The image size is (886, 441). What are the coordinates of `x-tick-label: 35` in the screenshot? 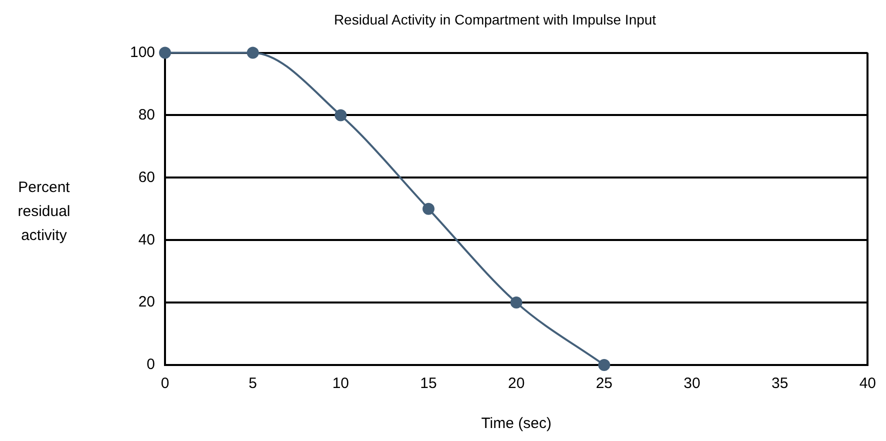 It's located at (779, 383).